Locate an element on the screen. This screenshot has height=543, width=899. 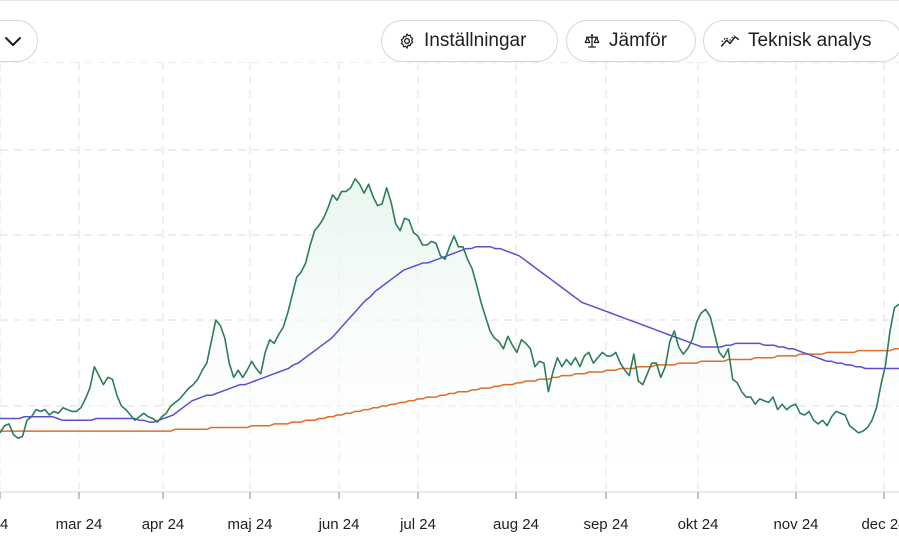
technical-analysis-label: Teknisk analys is located at coordinates (810, 40).